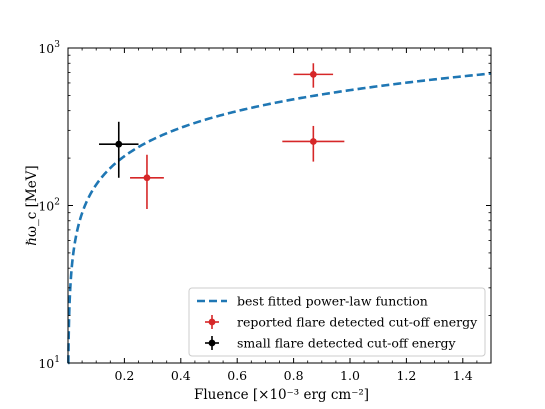 The width and height of the screenshot is (545, 409). I want to click on legend-box, so click(337, 322).